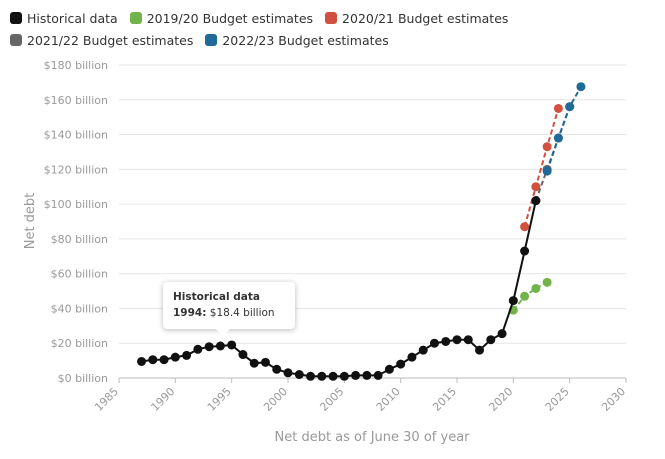 This screenshot has height=459, width=665. What do you see at coordinates (79, 308) in the screenshot?
I see `y-tick-label: $40 billion` at bounding box center [79, 308].